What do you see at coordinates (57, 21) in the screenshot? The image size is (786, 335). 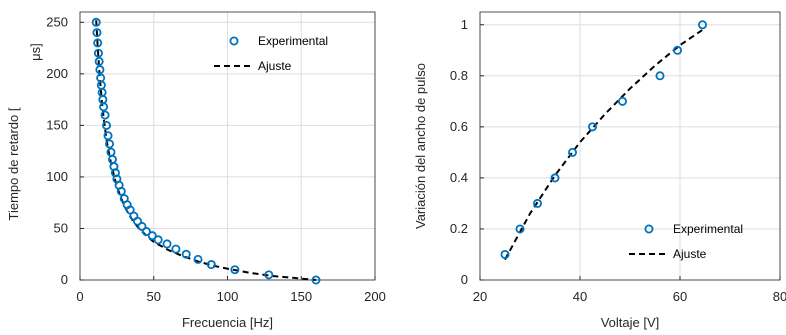 I see `y-tick-label: 250` at bounding box center [57, 21].